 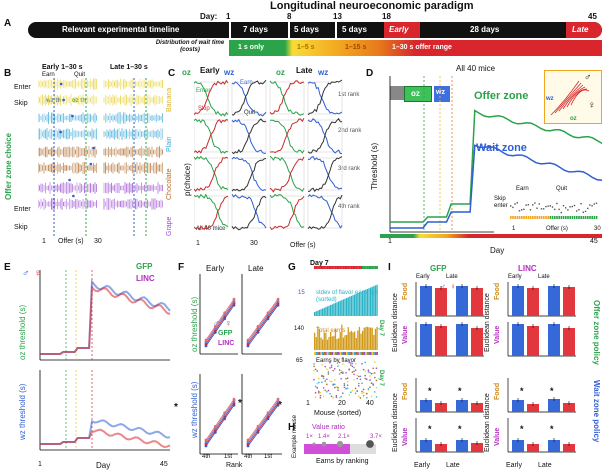 What do you see at coordinates (452, 277) in the screenshot?
I see `i-late-gfp: Late` at bounding box center [452, 277].